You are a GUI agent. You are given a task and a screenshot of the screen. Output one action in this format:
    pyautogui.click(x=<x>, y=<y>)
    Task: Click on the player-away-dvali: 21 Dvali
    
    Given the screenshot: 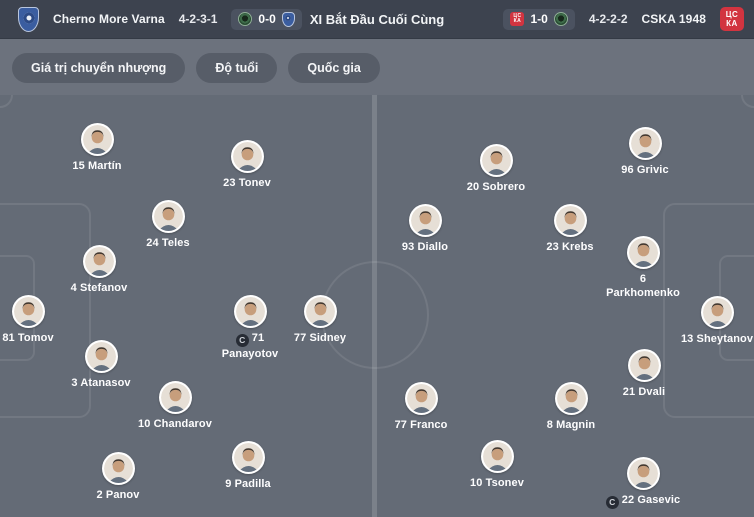 What is the action you would take?
    pyautogui.click(x=644, y=373)
    